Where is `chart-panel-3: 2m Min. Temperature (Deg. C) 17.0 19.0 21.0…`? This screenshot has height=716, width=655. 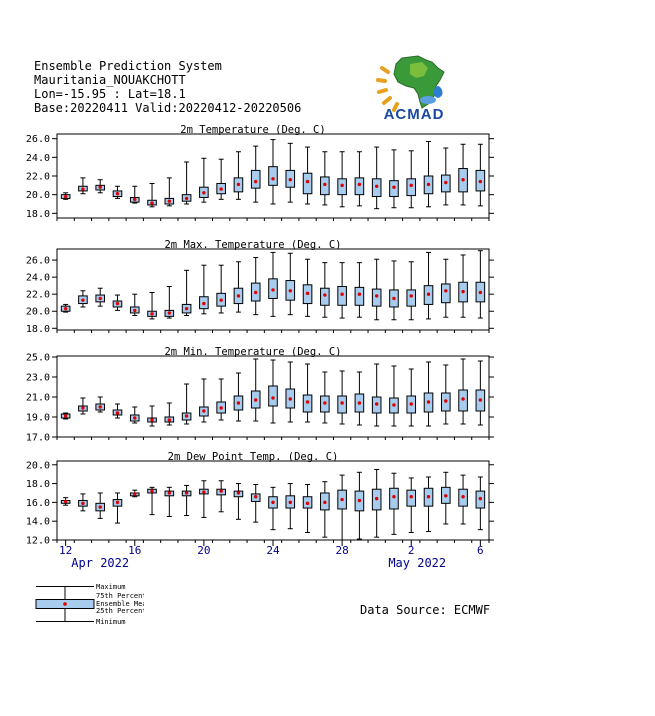 chart-panel-3: 2m Min. Temperature (Deg. C) 17.0 19.0 21.0… is located at coordinates (260, 395).